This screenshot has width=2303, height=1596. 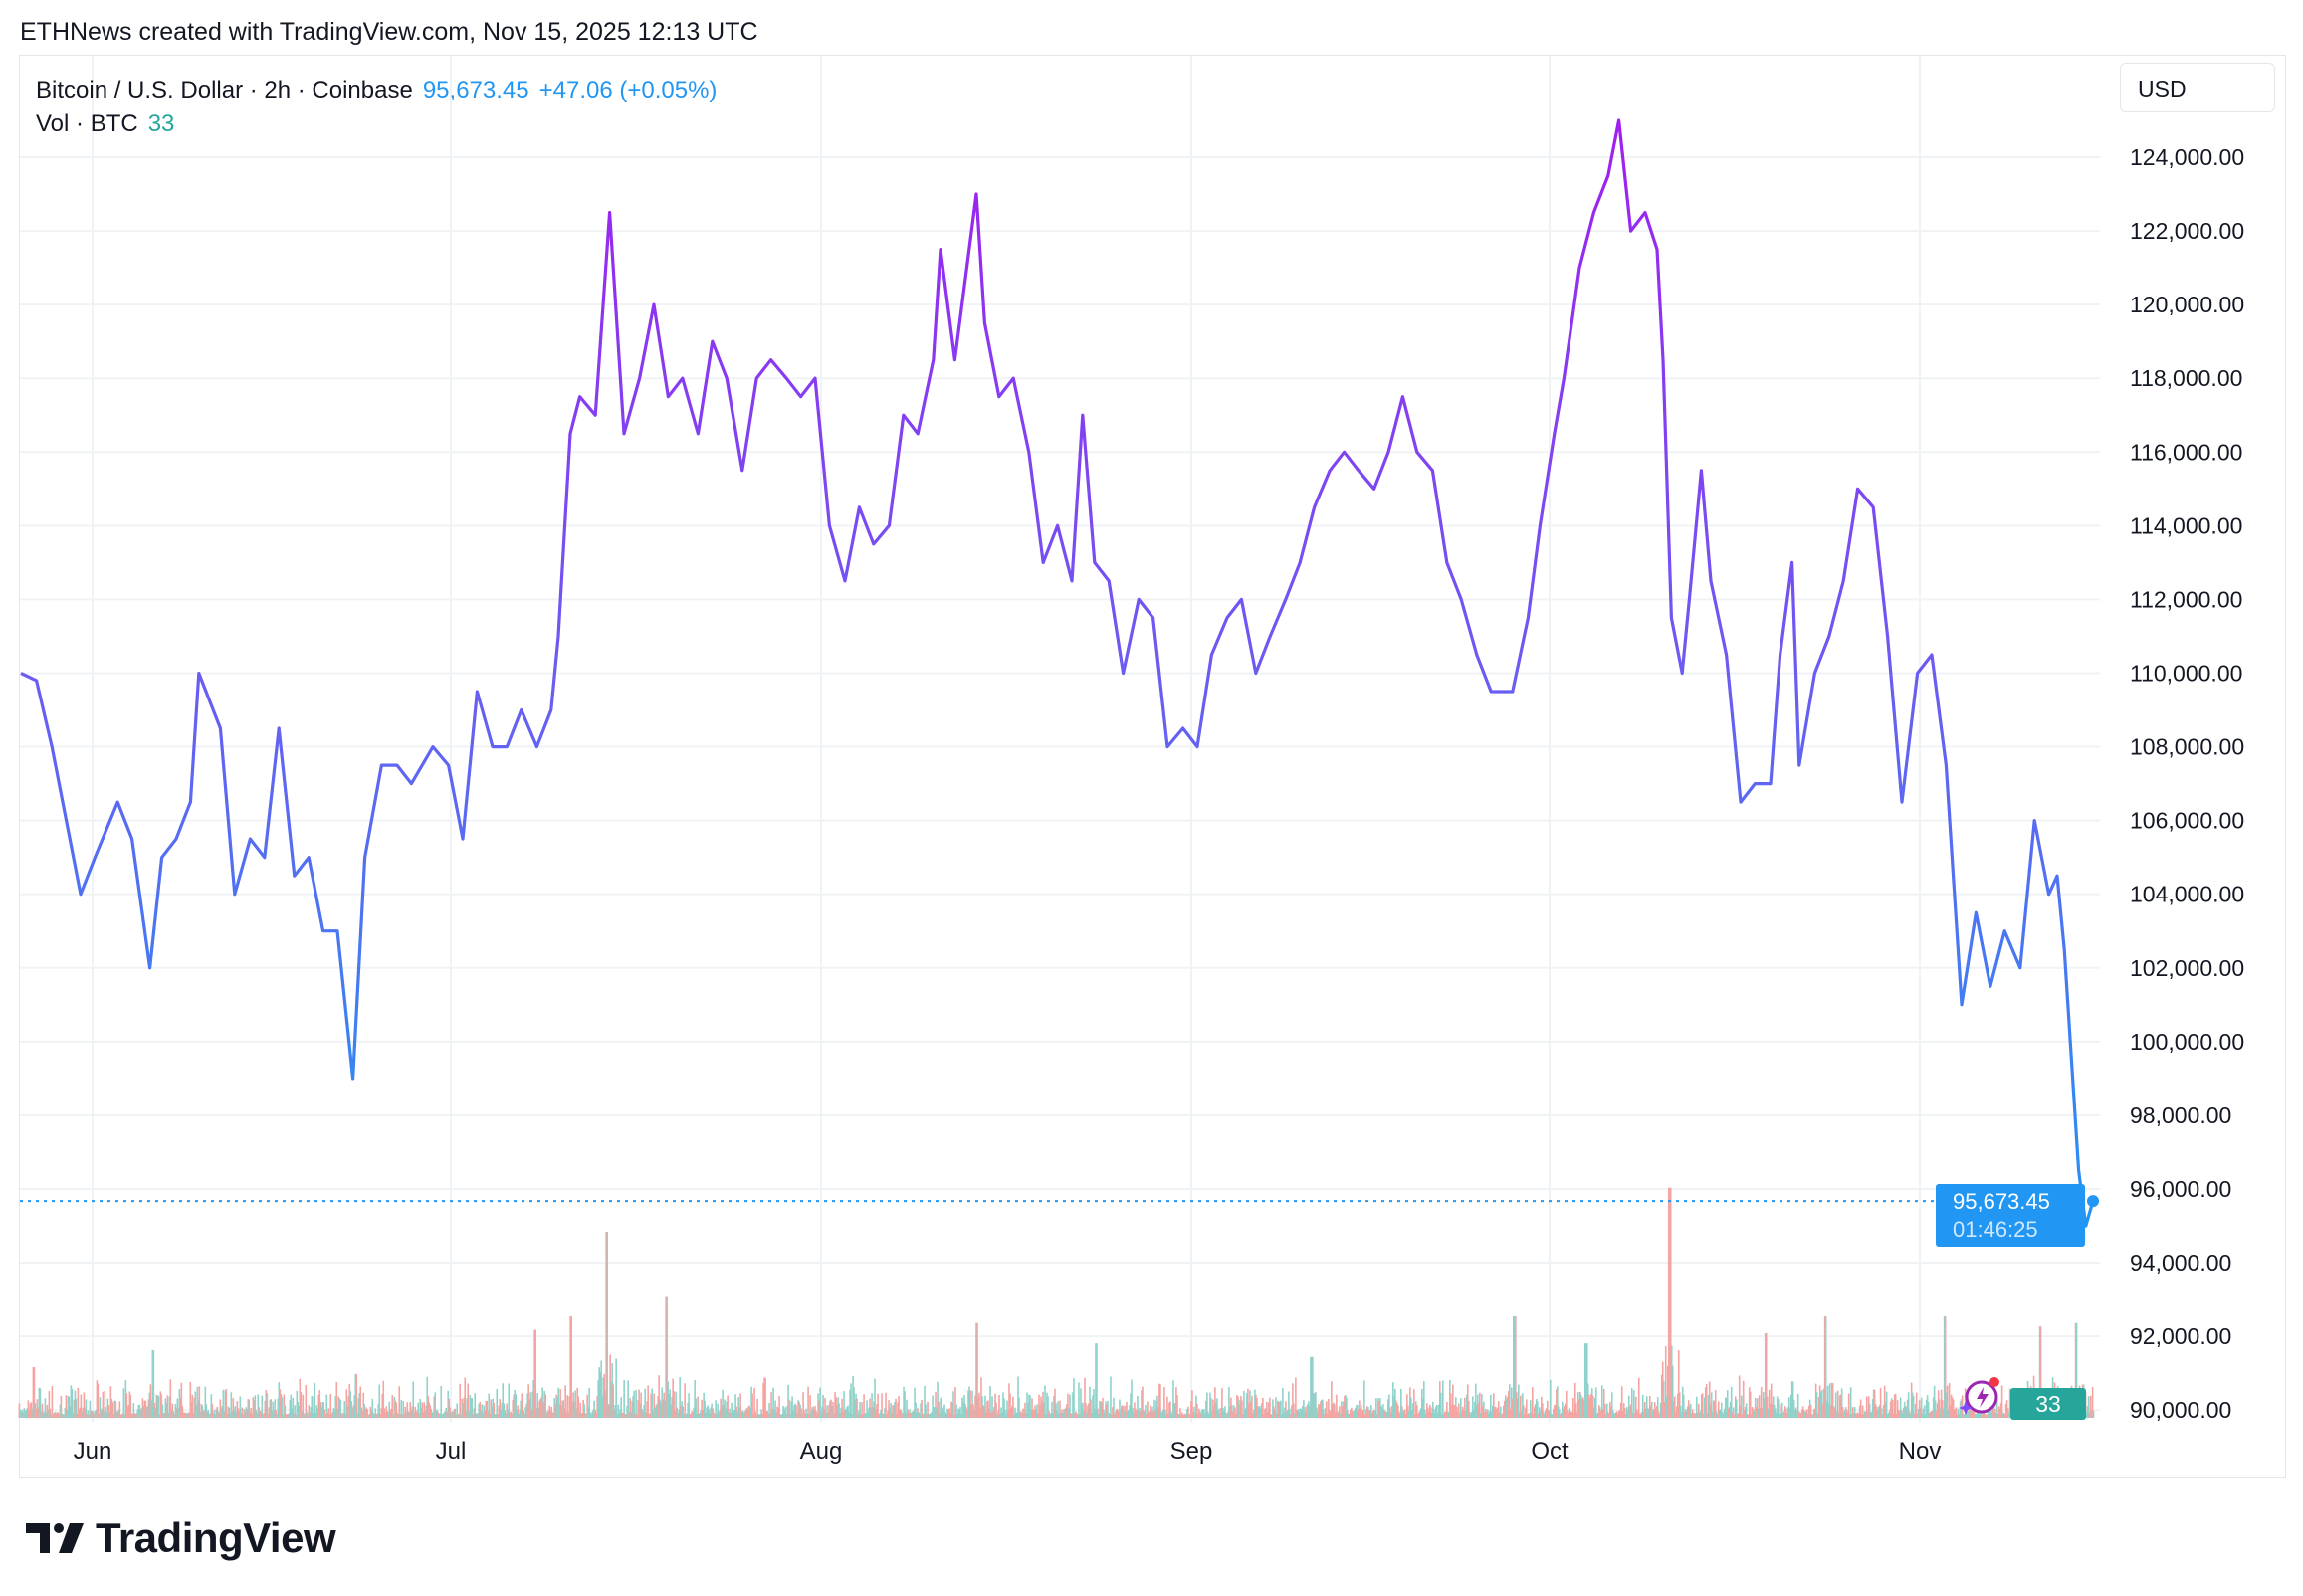 I want to click on volume-label: Vol · BTC, so click(x=87, y=124).